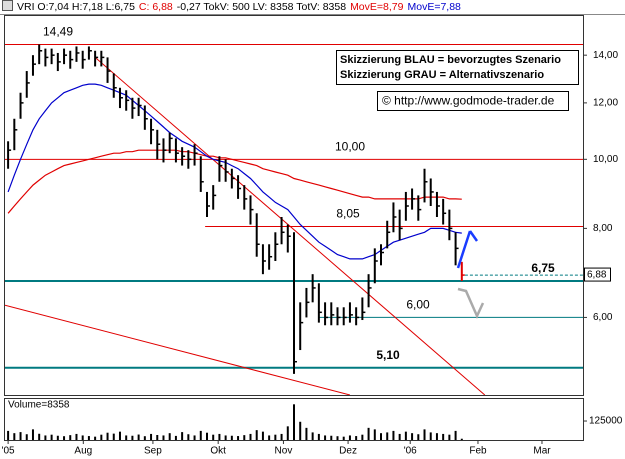 The width and height of the screenshot is (625, 459). I want to click on legend-line: Skizzierung GRAU = Alternativszenario, so click(442, 75).